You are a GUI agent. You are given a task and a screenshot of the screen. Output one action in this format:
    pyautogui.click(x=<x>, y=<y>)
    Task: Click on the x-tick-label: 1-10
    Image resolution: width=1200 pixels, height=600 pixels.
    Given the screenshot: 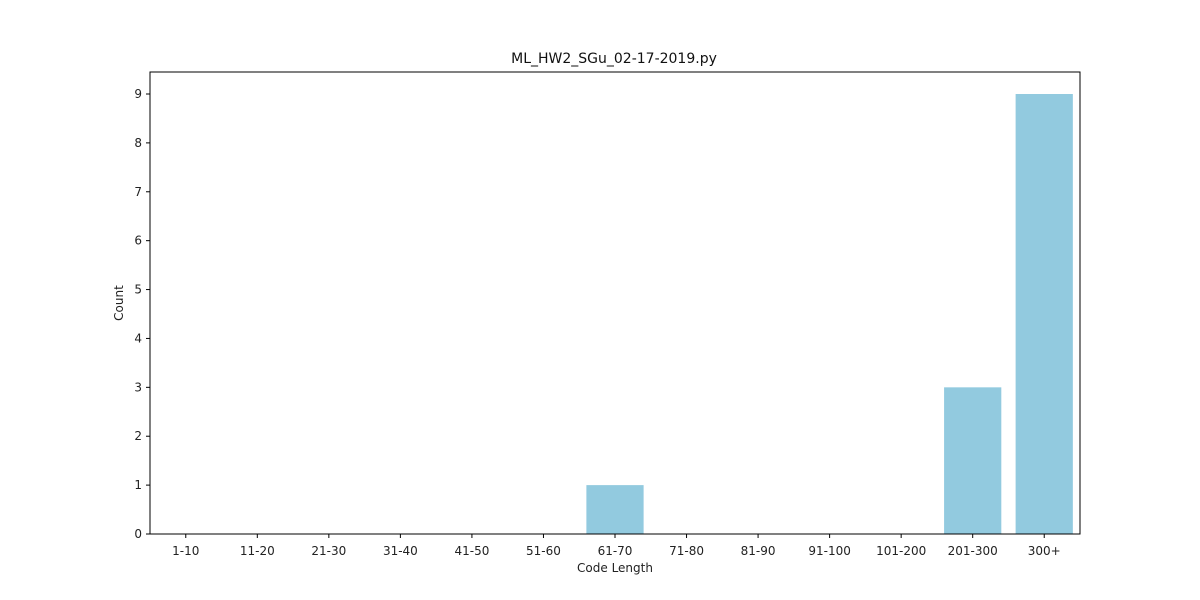 What is the action you would take?
    pyautogui.click(x=185, y=551)
    